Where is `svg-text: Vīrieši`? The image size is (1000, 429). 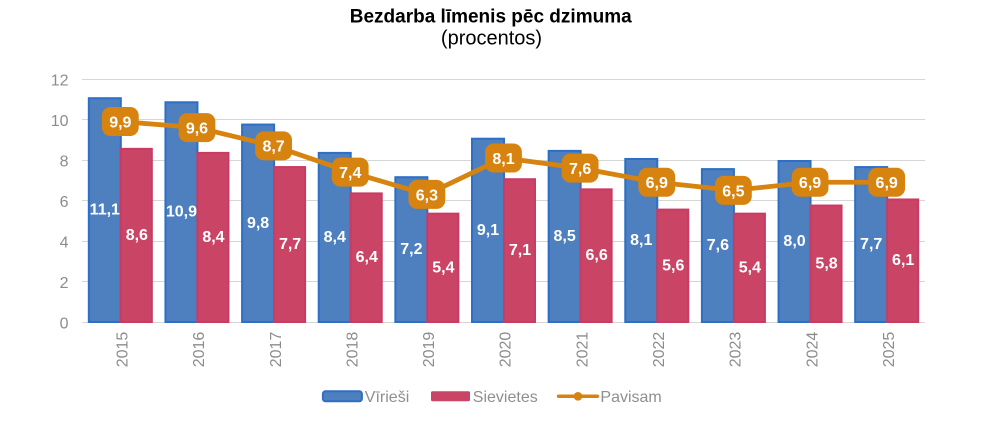
svg-text: Vīrieši is located at coordinates (387, 397).